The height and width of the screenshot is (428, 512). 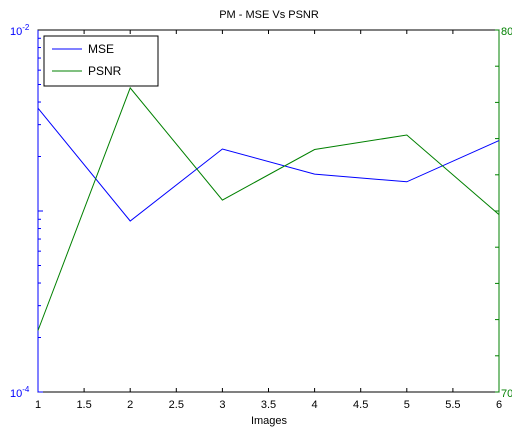 I want to click on x-tick-label: 3, so click(x=222, y=405).